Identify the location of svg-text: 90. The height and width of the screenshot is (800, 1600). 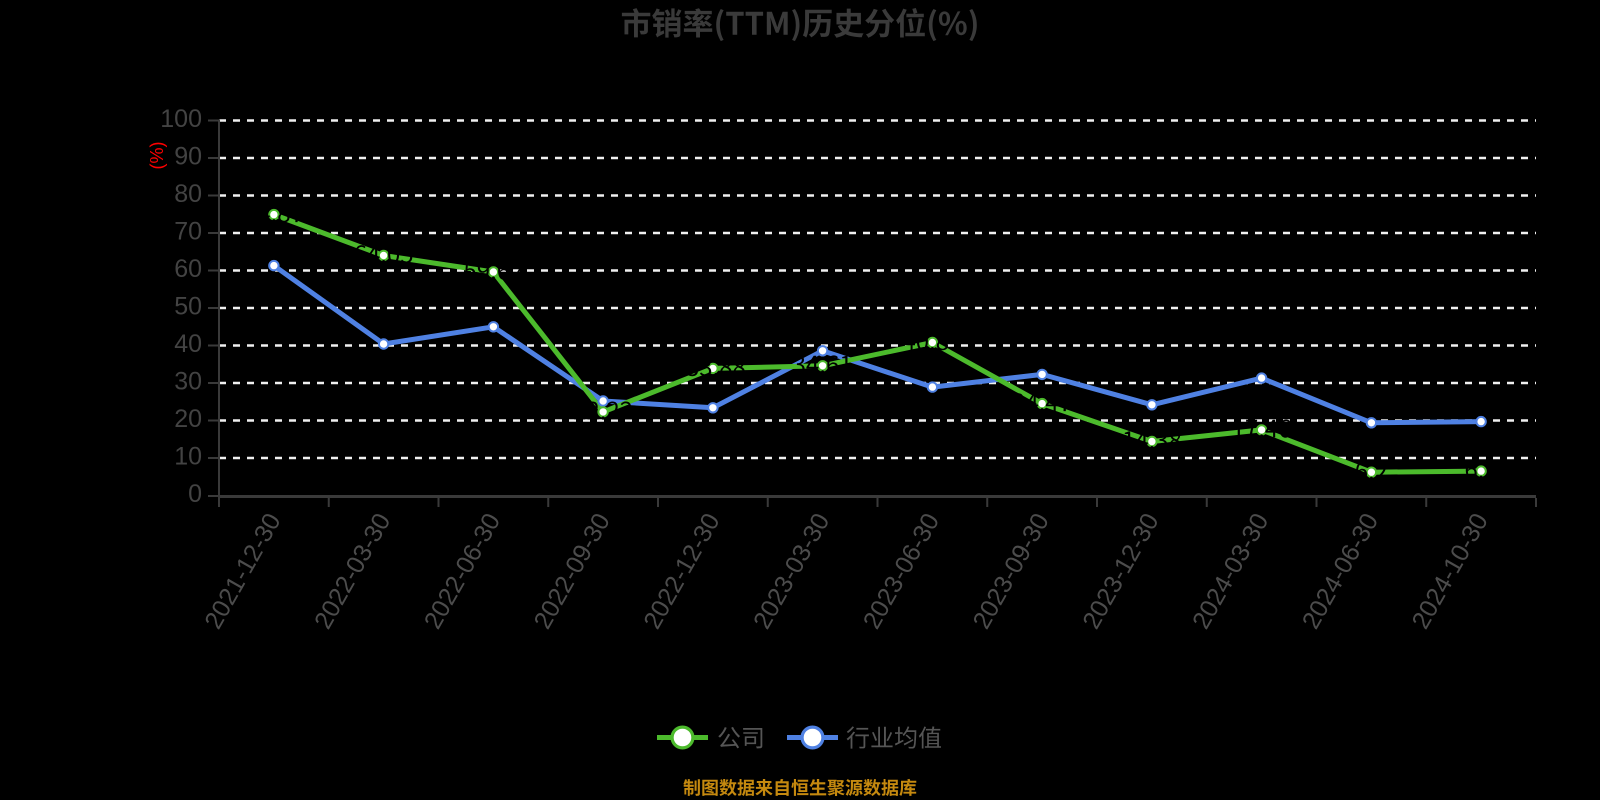
(188, 157).